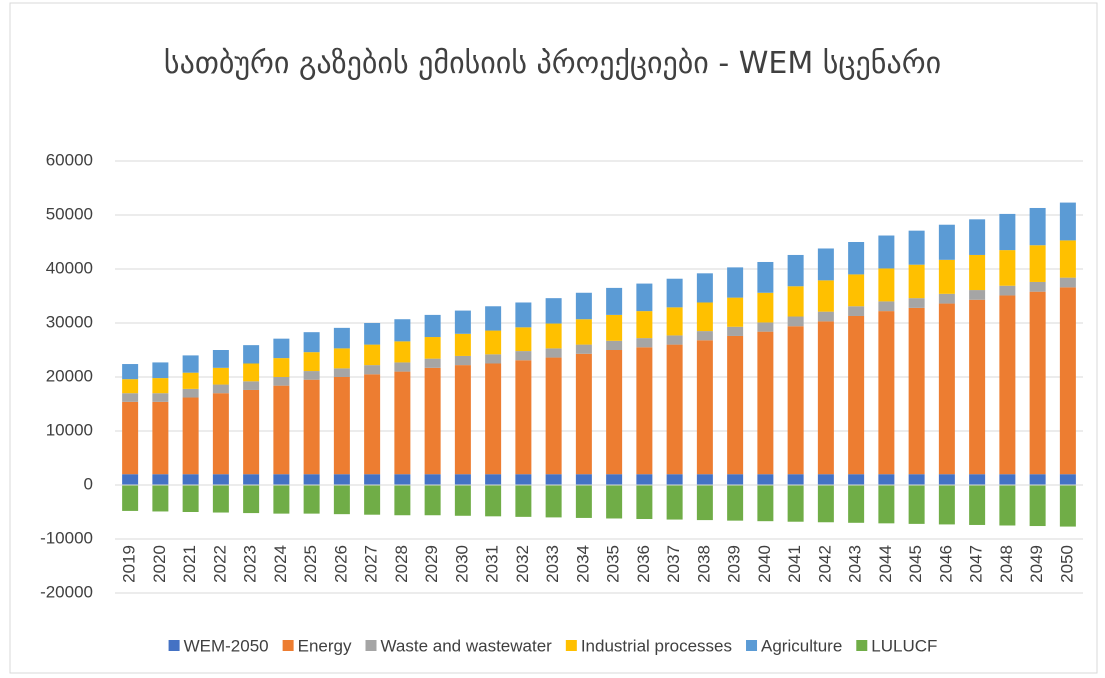 The image size is (1105, 678). What do you see at coordinates (643, 564) in the screenshot?
I see `x-tick-label: 2036` at bounding box center [643, 564].